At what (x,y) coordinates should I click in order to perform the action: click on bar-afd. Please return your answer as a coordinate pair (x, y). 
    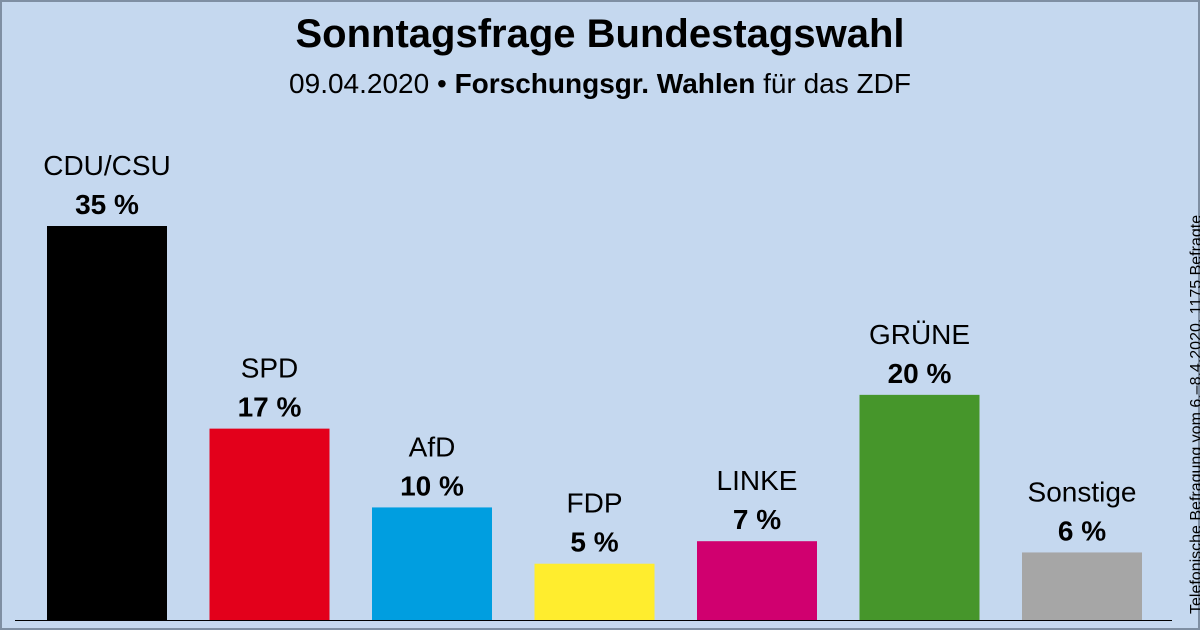
    Looking at the image, I should click on (432, 563).